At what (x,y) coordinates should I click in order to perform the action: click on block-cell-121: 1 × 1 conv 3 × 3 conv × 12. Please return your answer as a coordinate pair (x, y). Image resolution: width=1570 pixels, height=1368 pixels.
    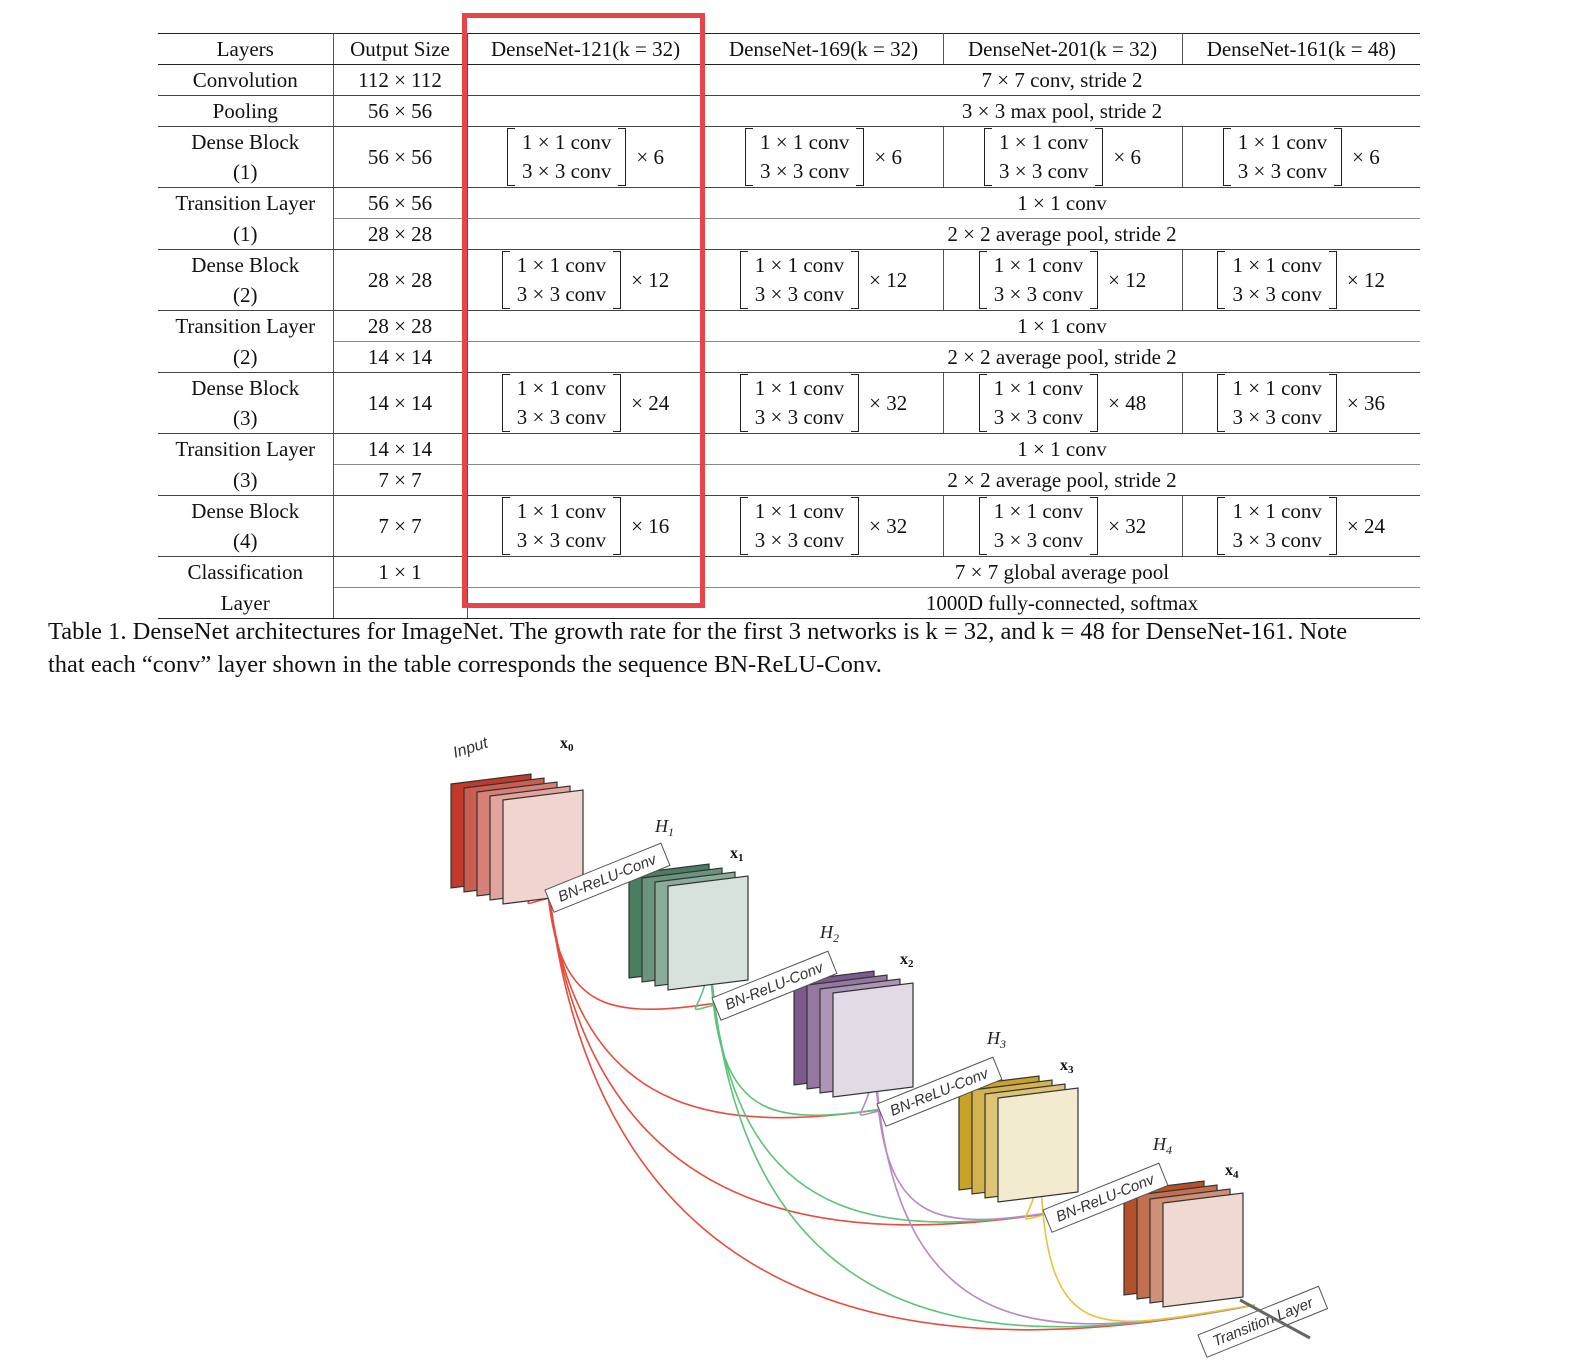
    Looking at the image, I should click on (586, 280).